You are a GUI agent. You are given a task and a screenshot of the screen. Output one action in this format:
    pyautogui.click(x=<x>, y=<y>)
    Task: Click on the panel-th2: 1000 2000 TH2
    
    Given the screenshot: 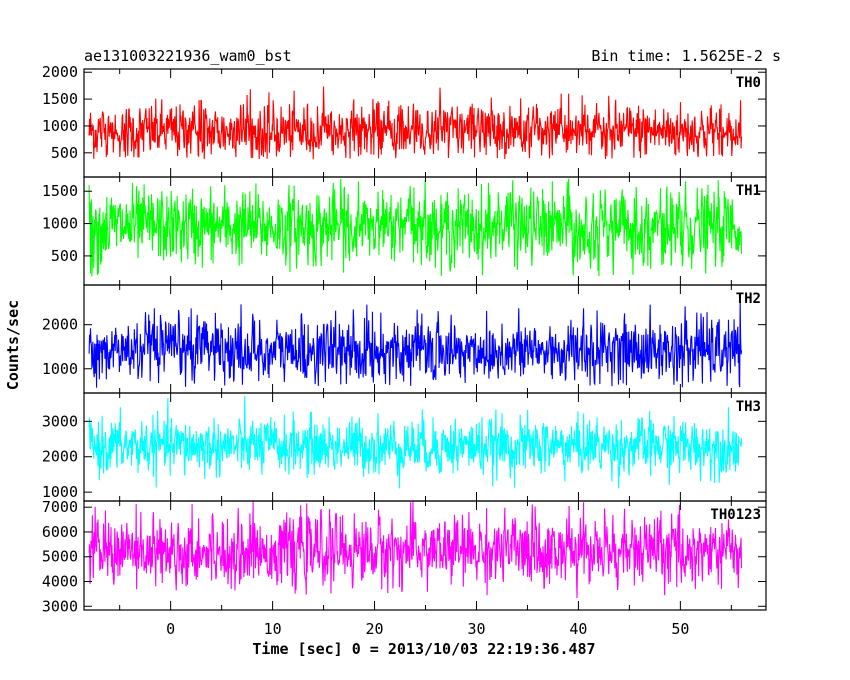 What is the action you would take?
    pyautogui.click(x=404, y=339)
    